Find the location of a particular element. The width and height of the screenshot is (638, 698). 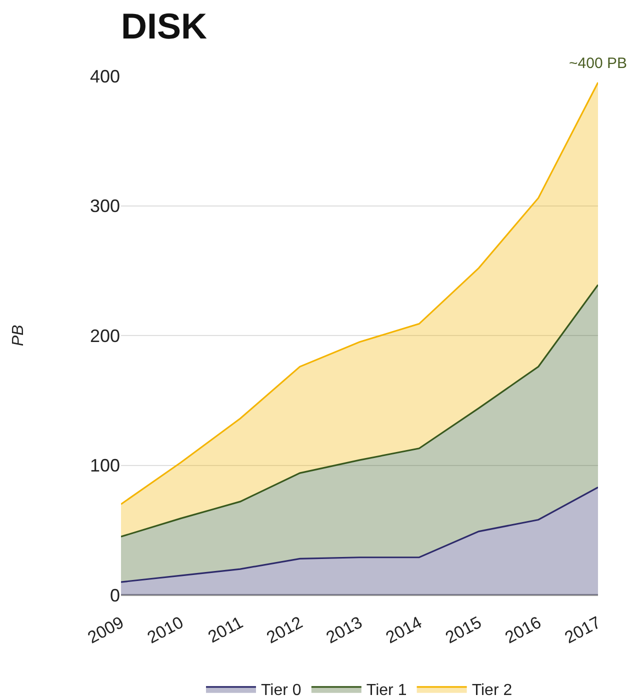

y-tick-label: 200 is located at coordinates (105, 336).